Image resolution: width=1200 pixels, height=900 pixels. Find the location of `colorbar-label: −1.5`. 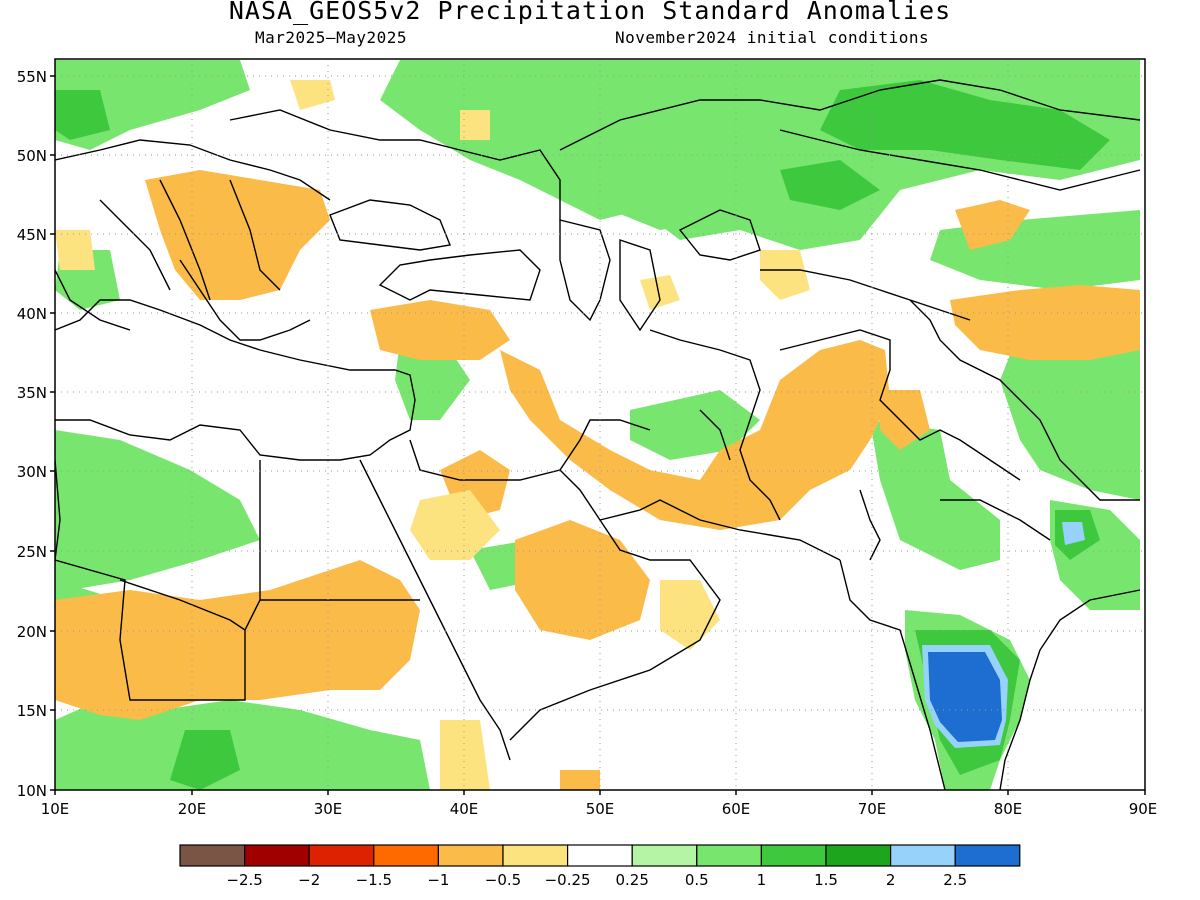

colorbar-label: −1.5 is located at coordinates (374, 880).